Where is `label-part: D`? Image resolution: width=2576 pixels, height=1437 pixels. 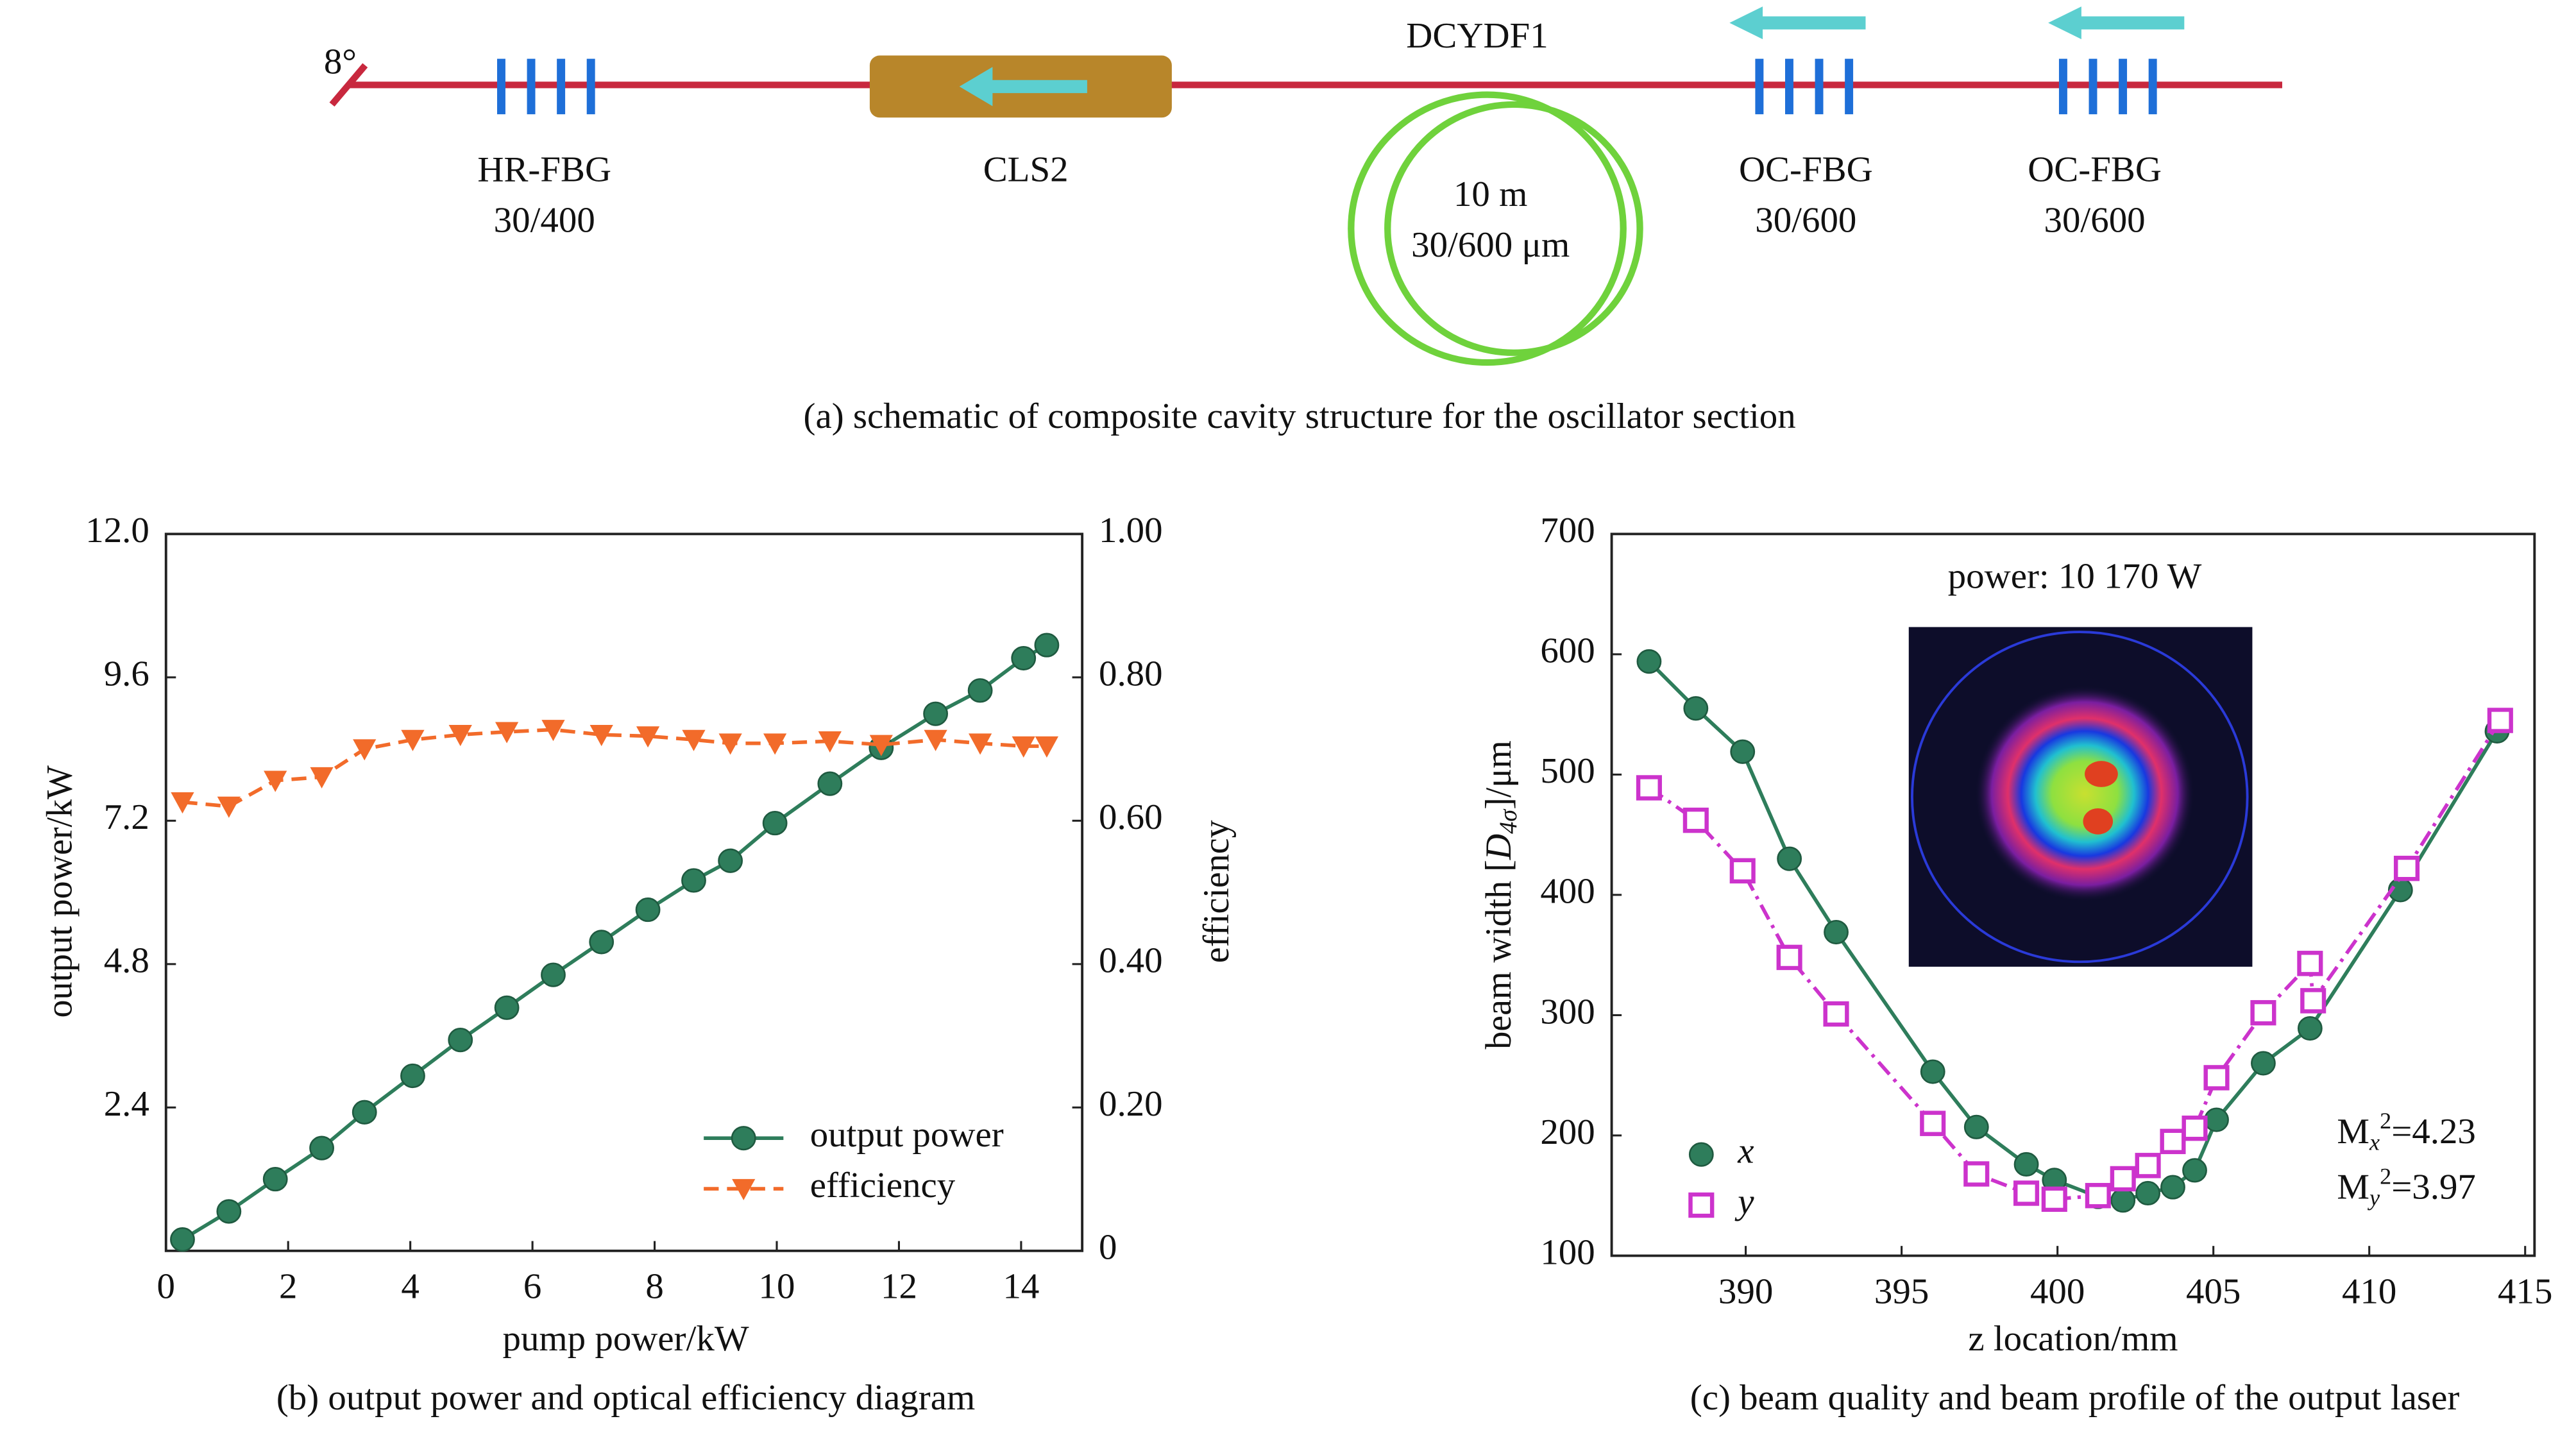 label-part: D is located at coordinates (1499, 847).